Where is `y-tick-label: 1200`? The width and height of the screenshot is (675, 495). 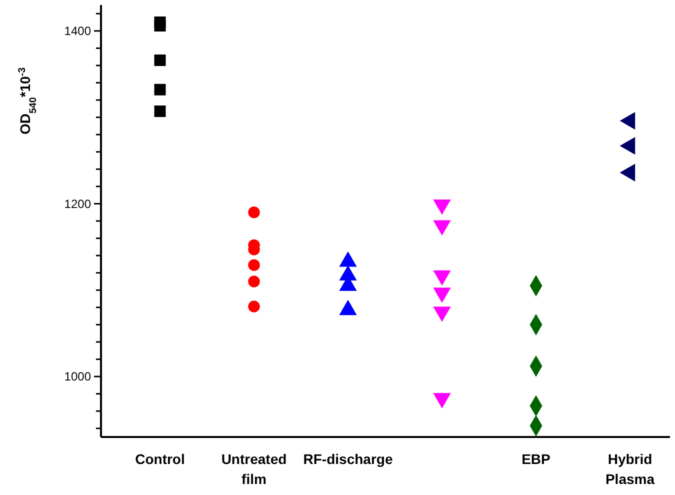 y-tick-label: 1200 is located at coordinates (78, 203).